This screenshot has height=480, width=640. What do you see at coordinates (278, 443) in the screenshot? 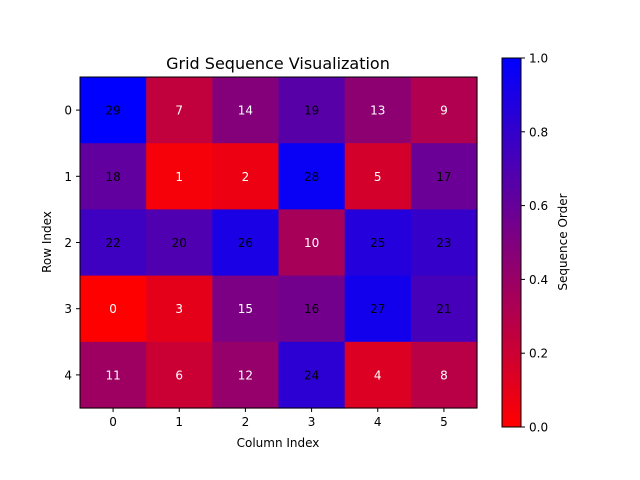
I see `x-axis-label: Column Index` at bounding box center [278, 443].